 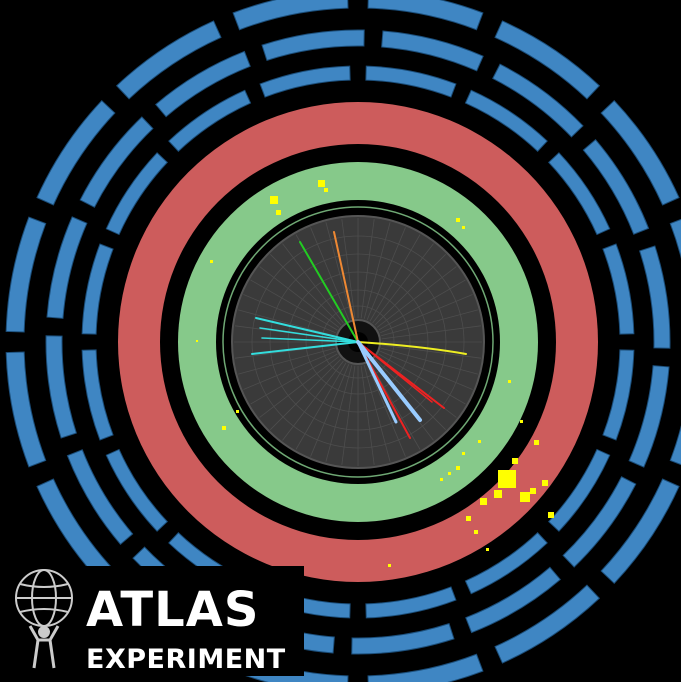 I want to click on track-orange, so click(x=346, y=287).